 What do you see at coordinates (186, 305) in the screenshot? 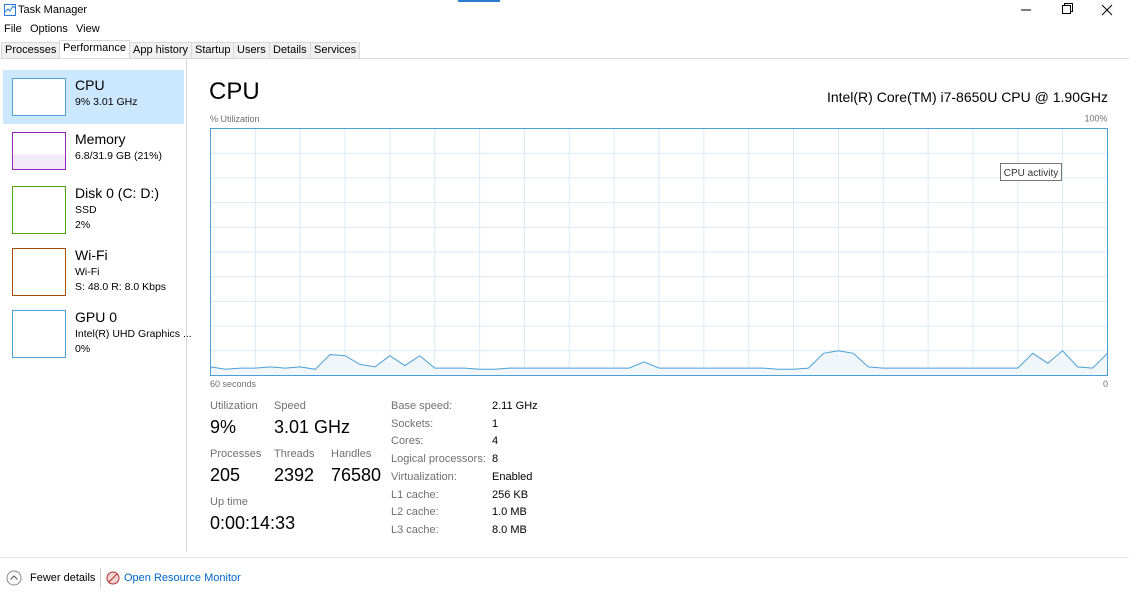
I see `sidebar-divider` at bounding box center [186, 305].